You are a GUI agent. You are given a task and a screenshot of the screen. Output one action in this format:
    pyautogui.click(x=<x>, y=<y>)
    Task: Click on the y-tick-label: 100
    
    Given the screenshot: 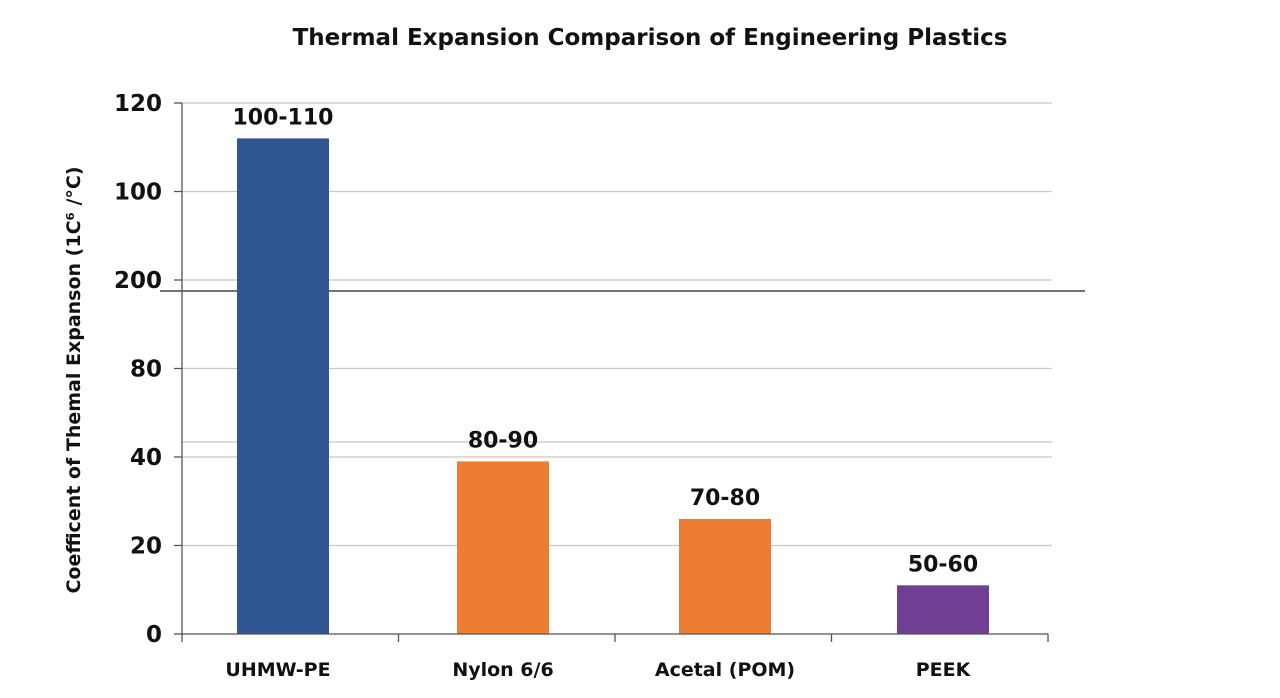 What is the action you would take?
    pyautogui.click(x=138, y=193)
    